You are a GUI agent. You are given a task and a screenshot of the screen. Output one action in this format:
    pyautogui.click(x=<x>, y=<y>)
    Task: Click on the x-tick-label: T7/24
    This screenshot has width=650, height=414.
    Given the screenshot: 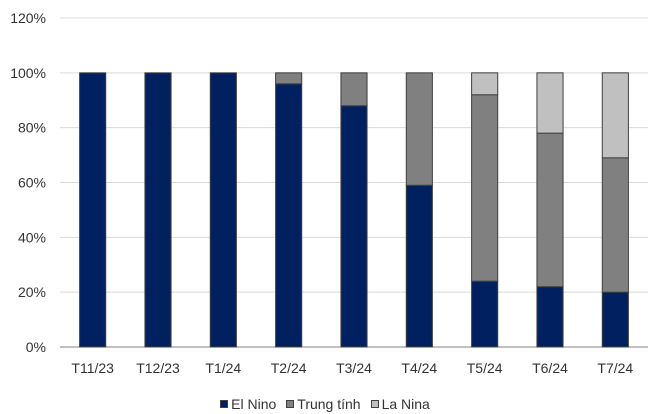 What is the action you would take?
    pyautogui.click(x=615, y=368)
    